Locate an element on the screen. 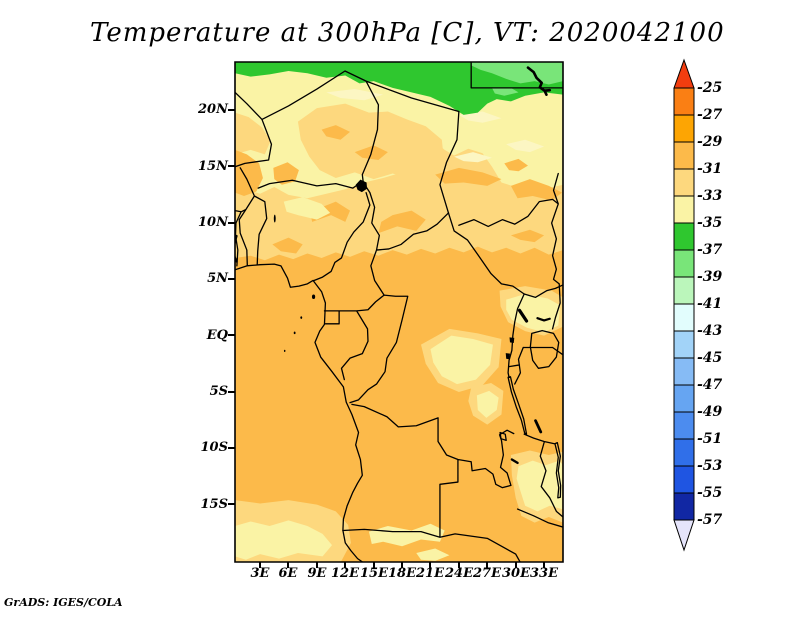  x-axis-label: 15E is located at coordinates (374, 573).